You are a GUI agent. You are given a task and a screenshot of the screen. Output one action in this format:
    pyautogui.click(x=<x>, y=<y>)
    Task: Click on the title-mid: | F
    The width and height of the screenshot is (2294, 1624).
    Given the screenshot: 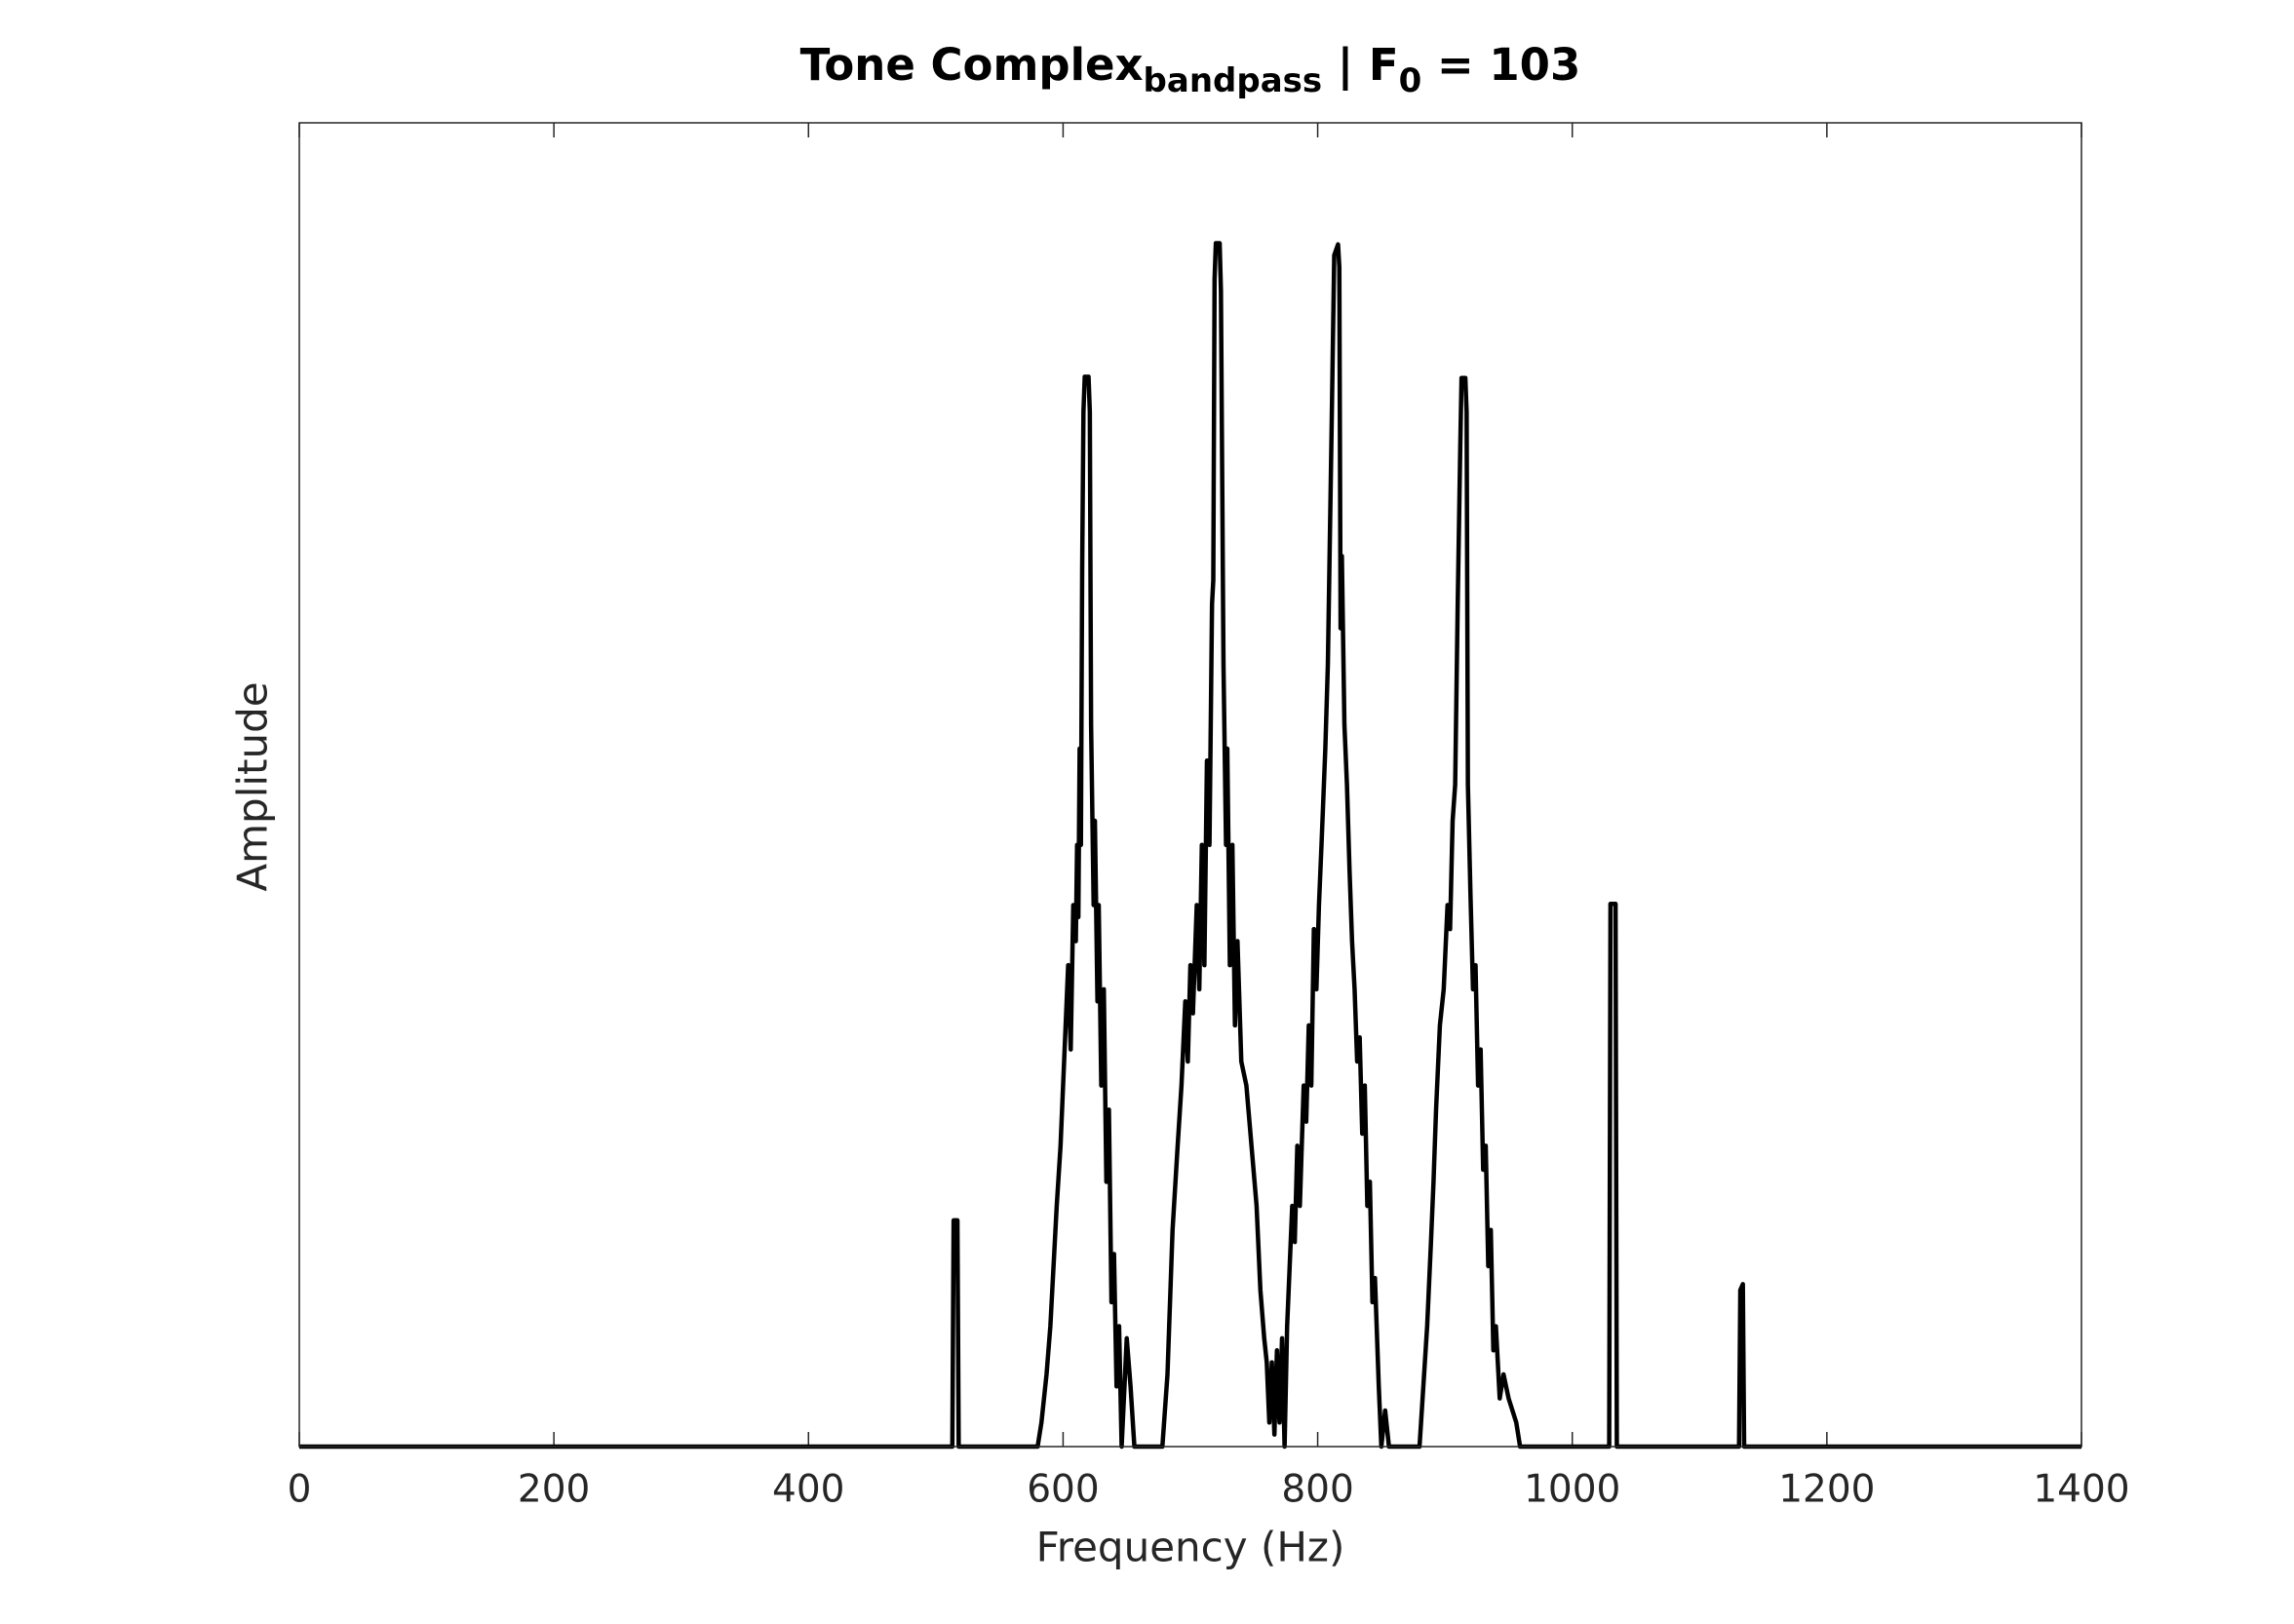 What is the action you would take?
    pyautogui.click(x=1360, y=65)
    